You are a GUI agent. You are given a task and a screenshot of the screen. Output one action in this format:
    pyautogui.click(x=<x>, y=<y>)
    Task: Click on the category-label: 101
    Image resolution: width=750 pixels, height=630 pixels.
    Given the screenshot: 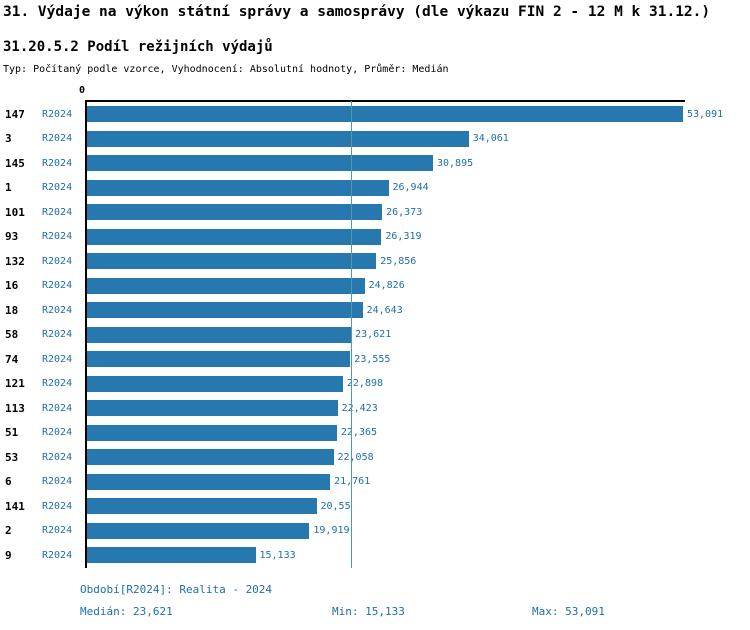 What is the action you would take?
    pyautogui.click(x=15, y=212)
    